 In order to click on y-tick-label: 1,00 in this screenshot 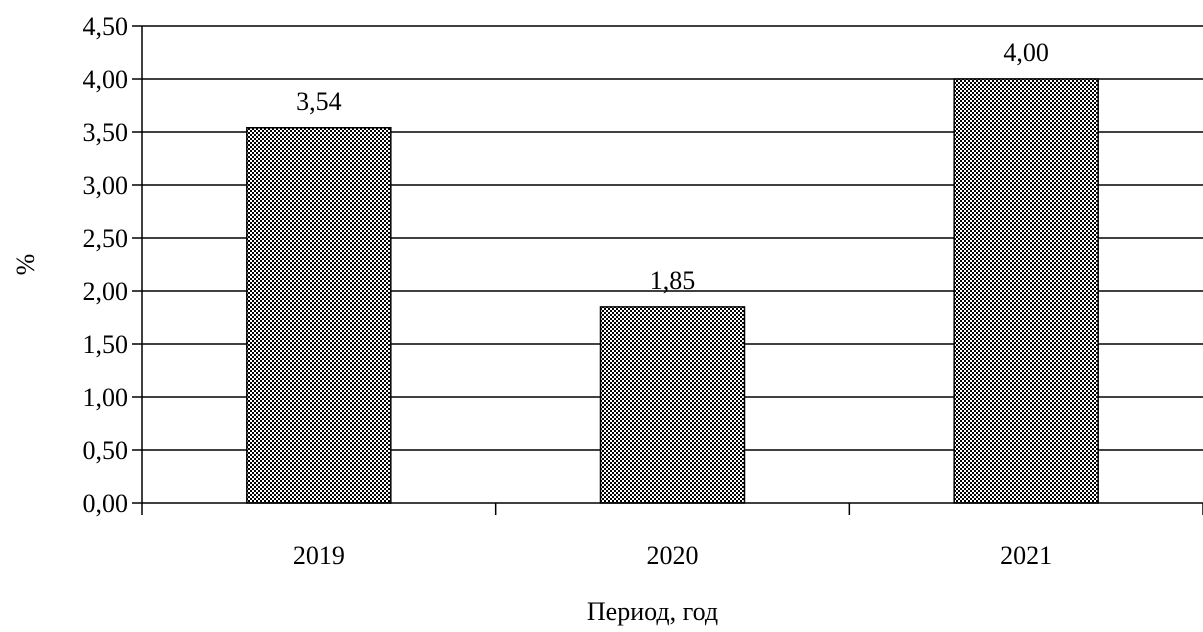, I will do `click(106, 397)`.